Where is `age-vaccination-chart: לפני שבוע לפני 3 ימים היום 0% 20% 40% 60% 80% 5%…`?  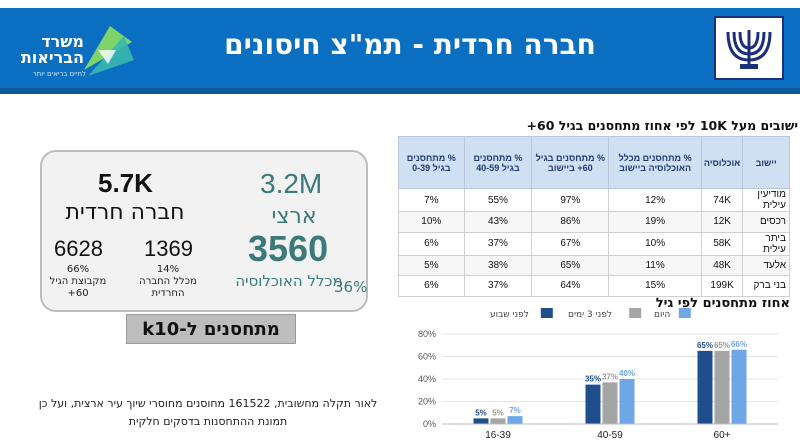 age-vaccination-chart: לפני שבוע לפני 3 ימים היום 0% 20% 40% 60% 80% 5%… is located at coordinates (598, 374).